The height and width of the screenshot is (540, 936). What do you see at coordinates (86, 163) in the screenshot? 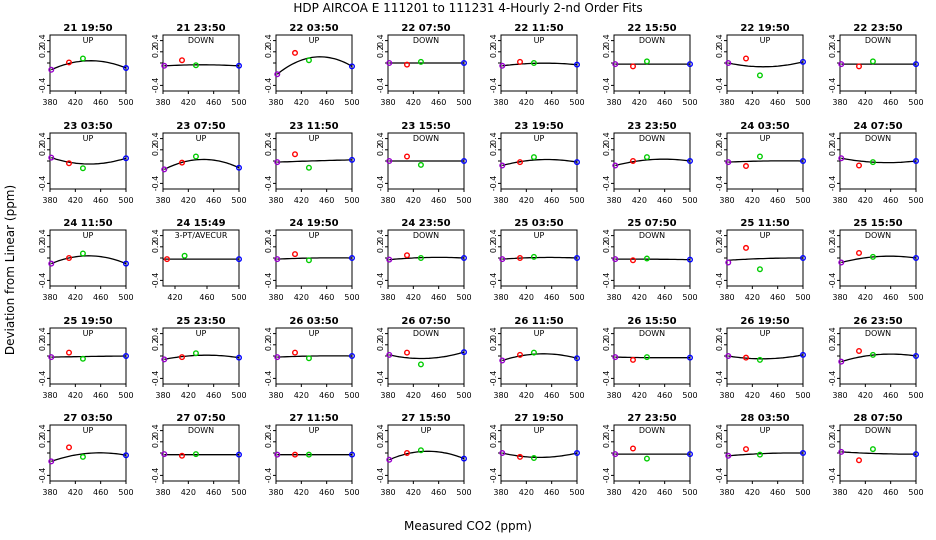
I see `panel: 23 03:50 UP 380 420 460 500 -0.4 0.20.4` at bounding box center [86, 163].